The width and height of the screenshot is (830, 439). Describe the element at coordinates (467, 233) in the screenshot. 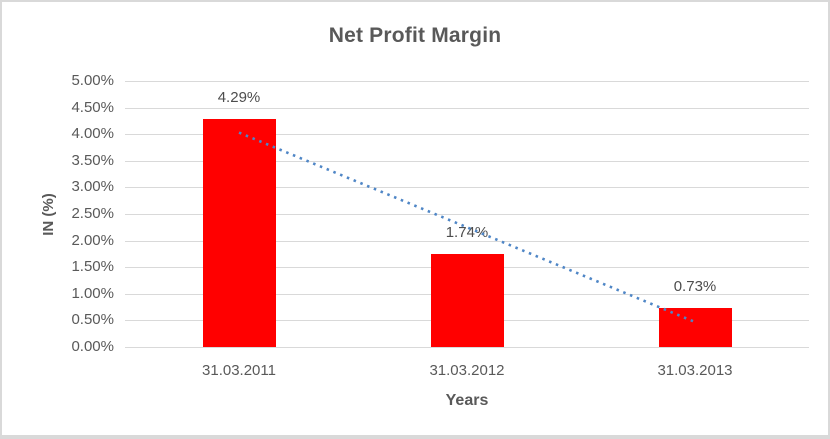

I see `bar-data-label: 1.74%` at that location.